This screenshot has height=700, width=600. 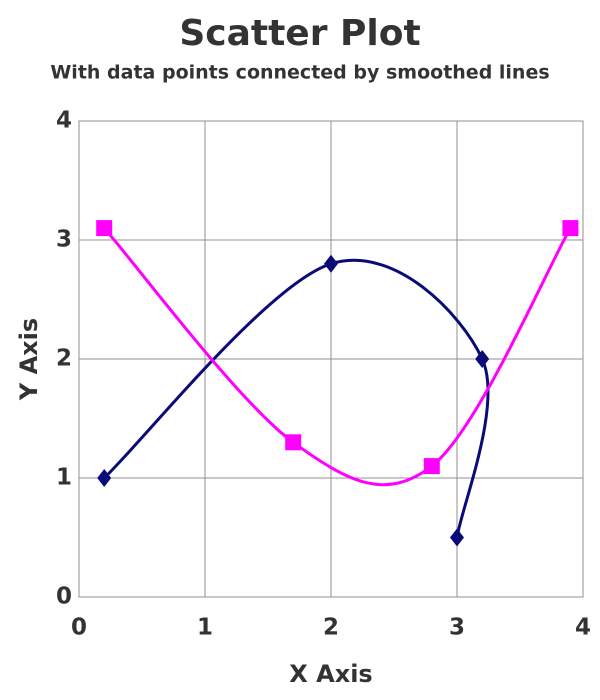 I want to click on y-tick-label: 3, so click(x=64, y=240).